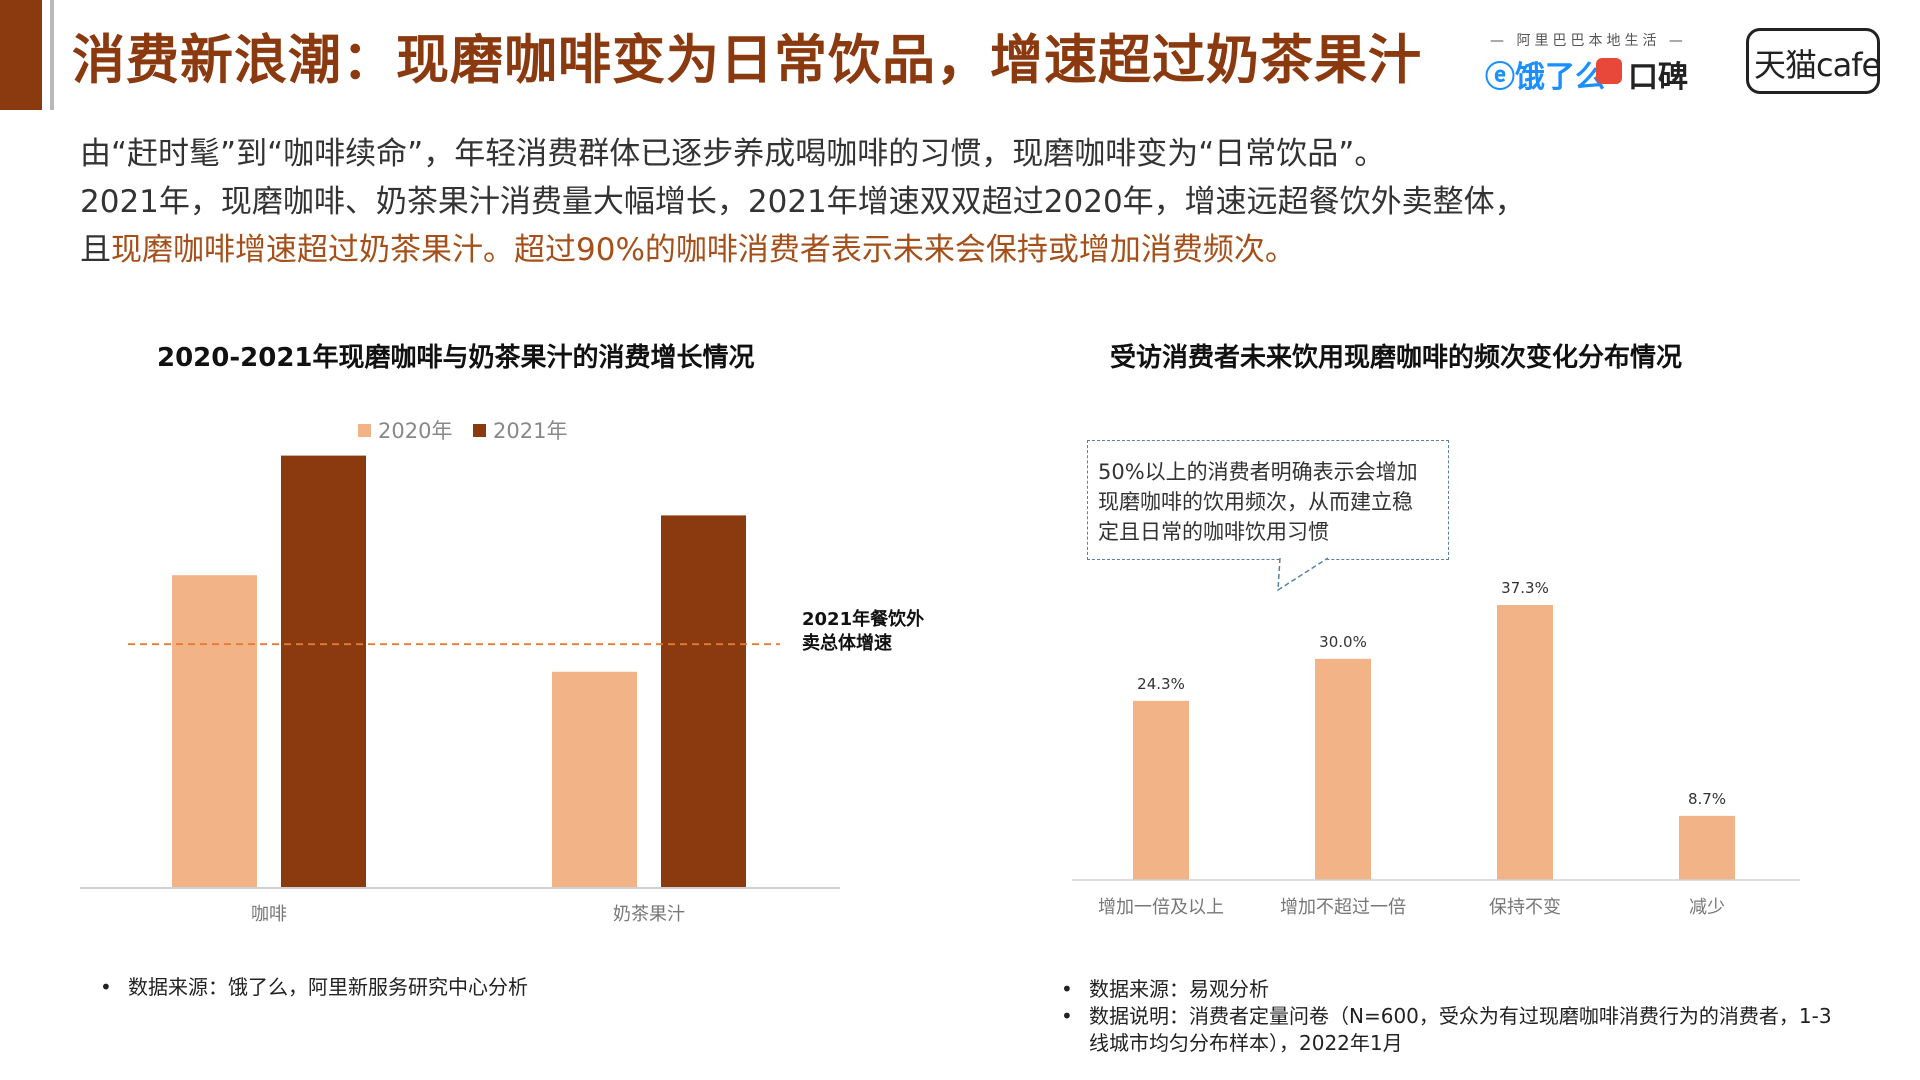  I want to click on right-source-3: 线城市均匀分布样本），2022年1月, so click(1246, 1043).